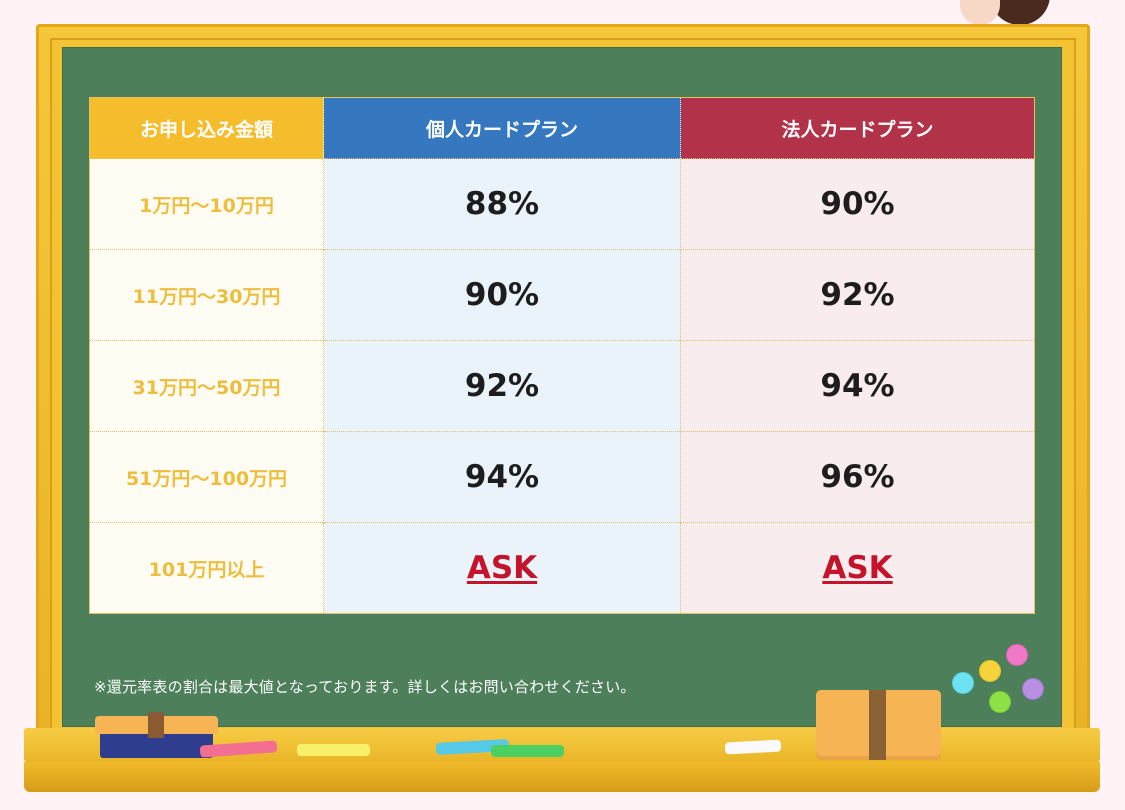  Describe the element at coordinates (857, 295) in the screenshot. I see `row-corporate-rate: 92%` at that location.